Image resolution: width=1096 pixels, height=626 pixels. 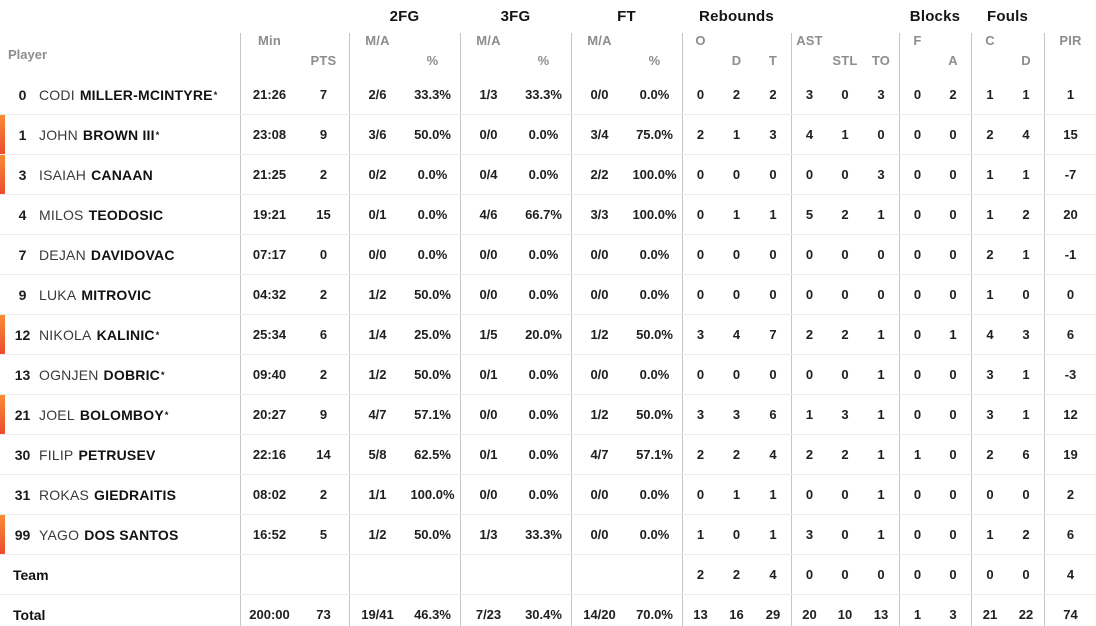 What do you see at coordinates (432, 454) in the screenshot?
I see `stat-cell: 62.5%` at bounding box center [432, 454].